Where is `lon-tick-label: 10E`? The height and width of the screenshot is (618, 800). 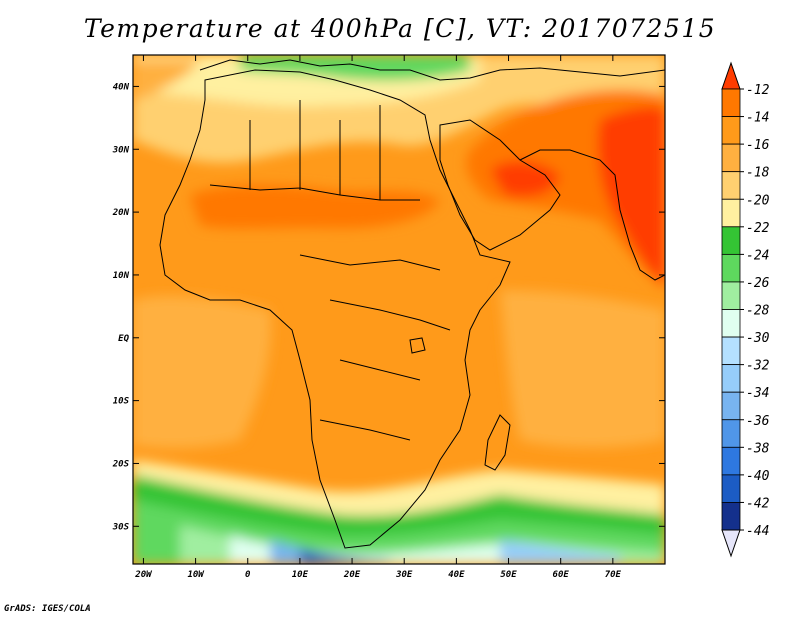 lon-tick-label: 10E is located at coordinates (300, 575).